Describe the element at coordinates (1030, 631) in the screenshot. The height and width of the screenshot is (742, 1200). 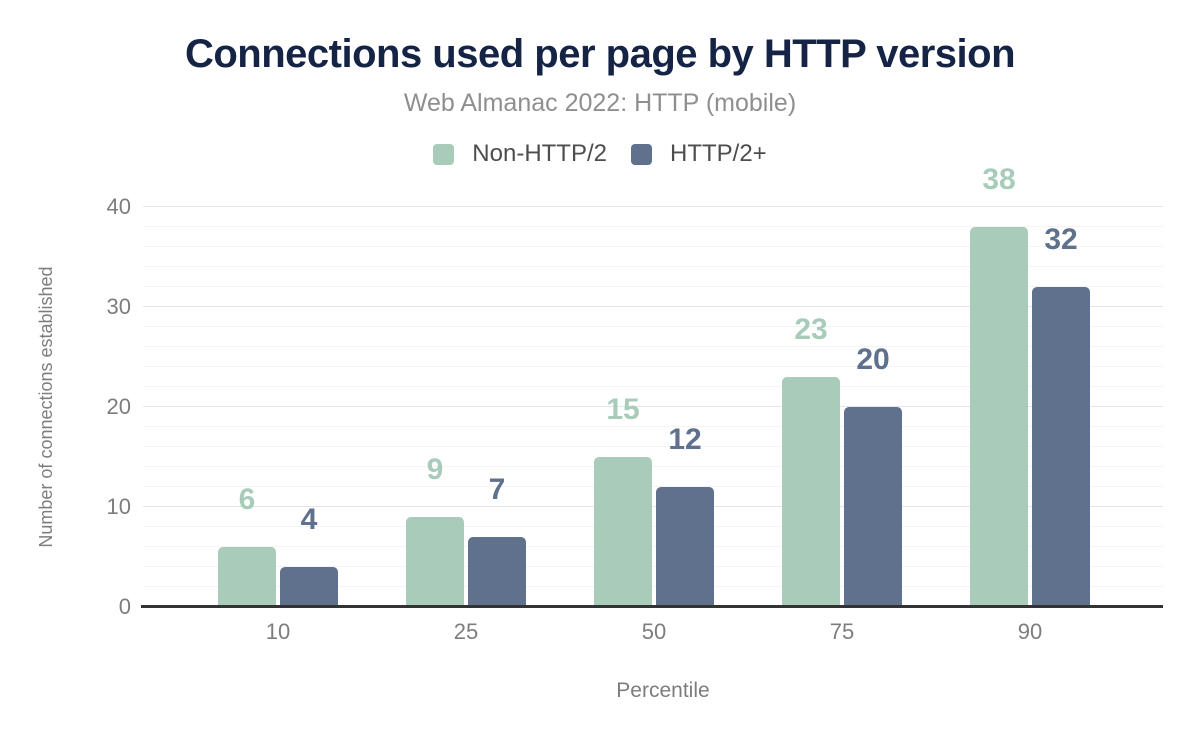
I see `x-tick-label-90: 90` at that location.